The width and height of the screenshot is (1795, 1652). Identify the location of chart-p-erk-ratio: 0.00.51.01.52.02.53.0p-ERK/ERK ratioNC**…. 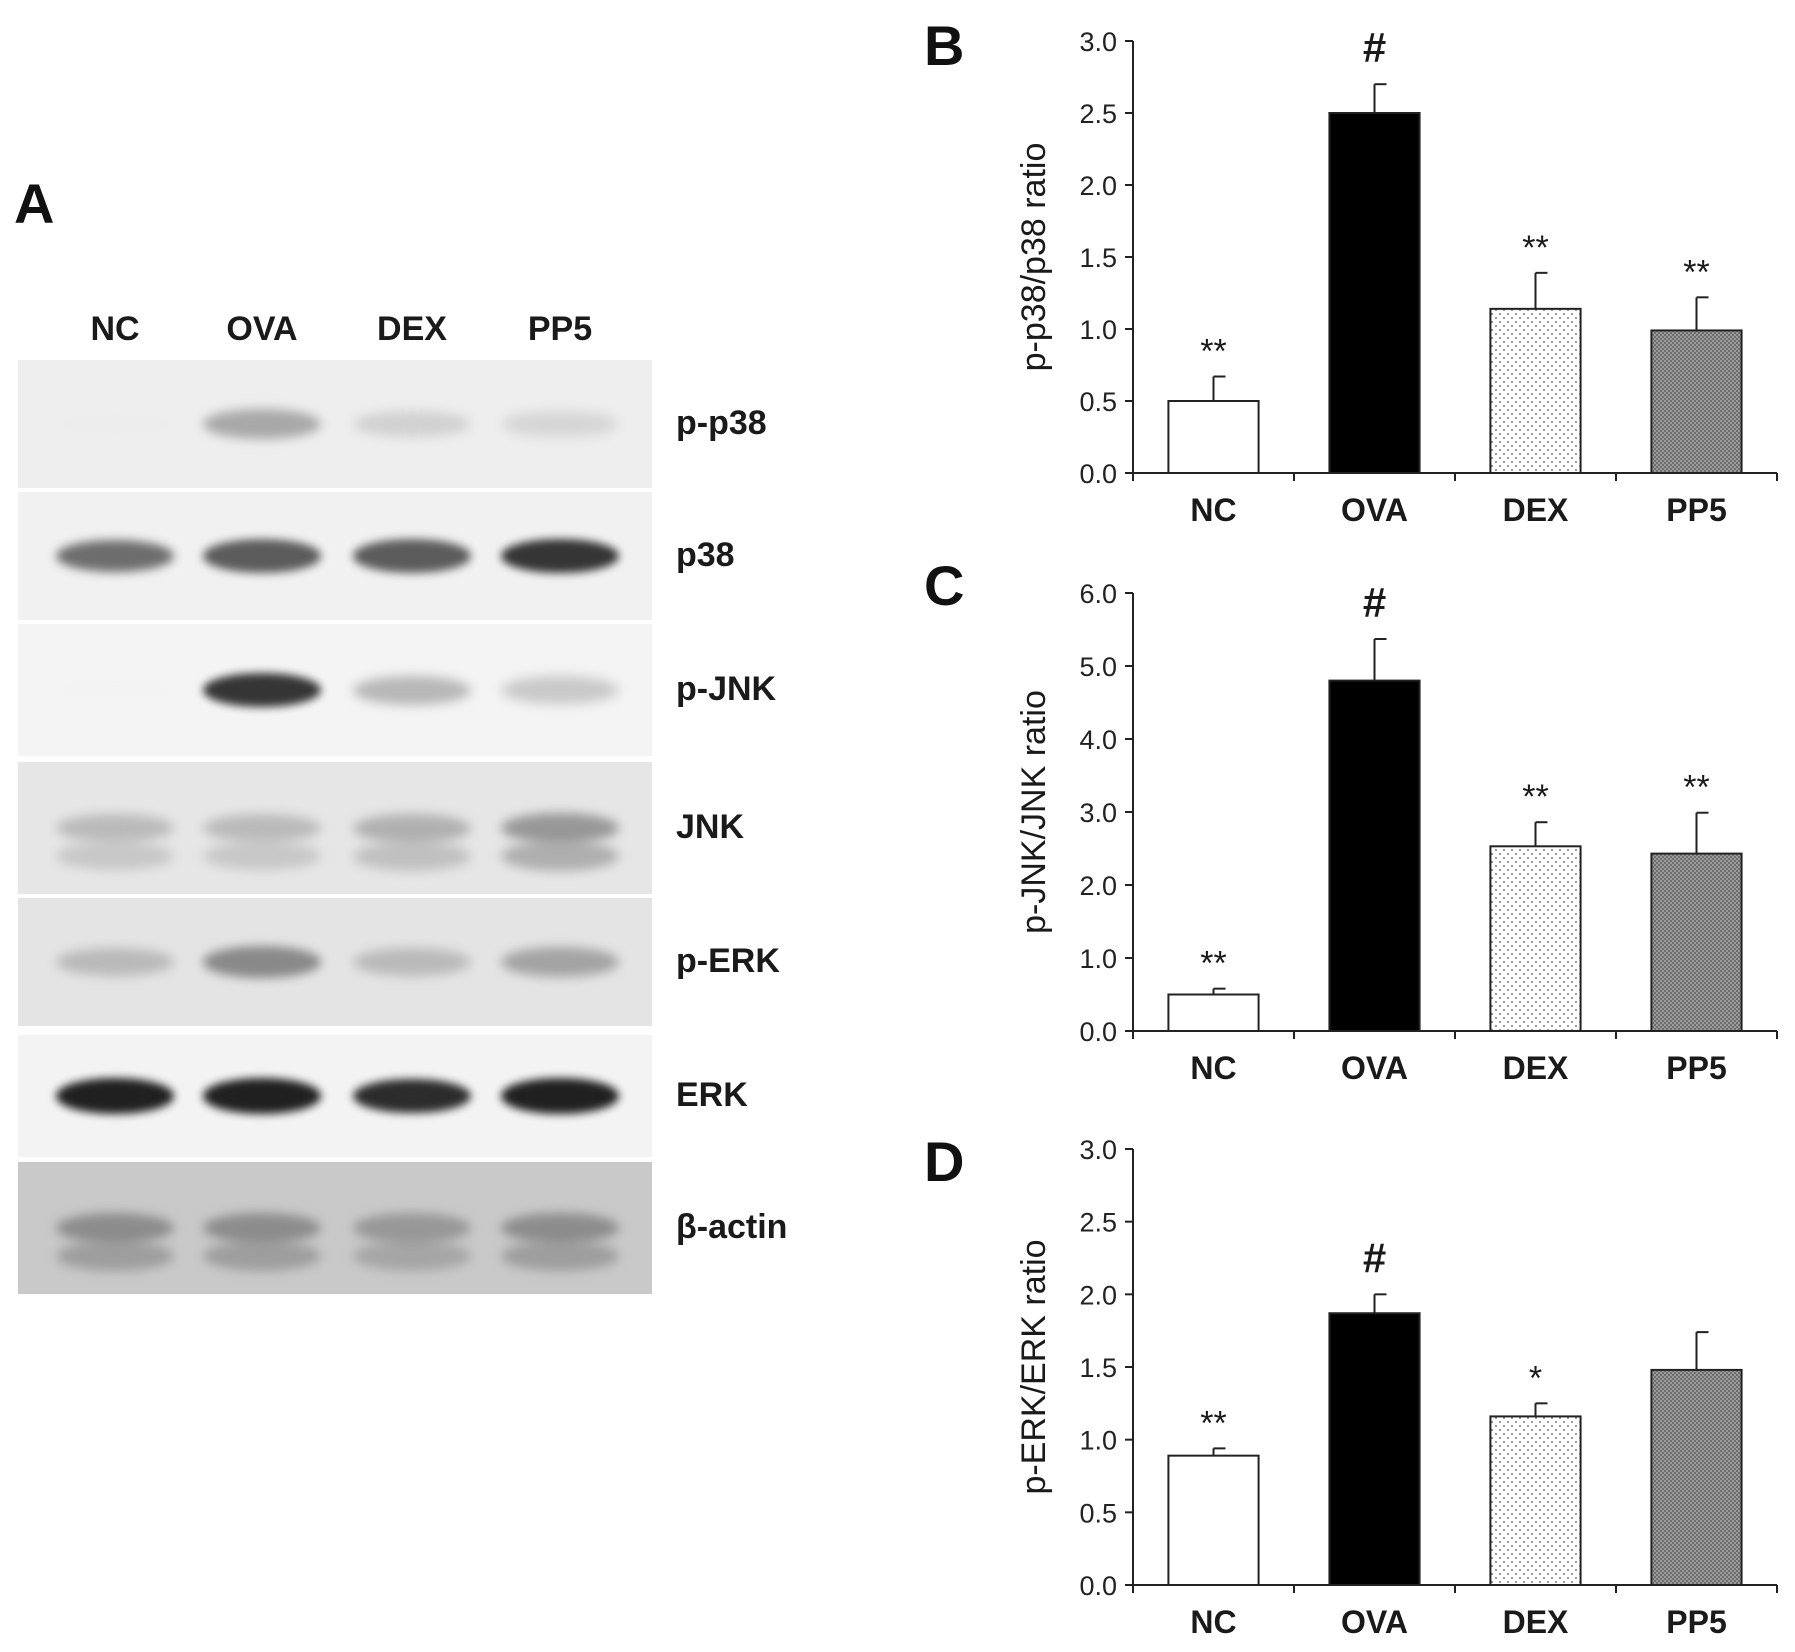
(1396, 1387).